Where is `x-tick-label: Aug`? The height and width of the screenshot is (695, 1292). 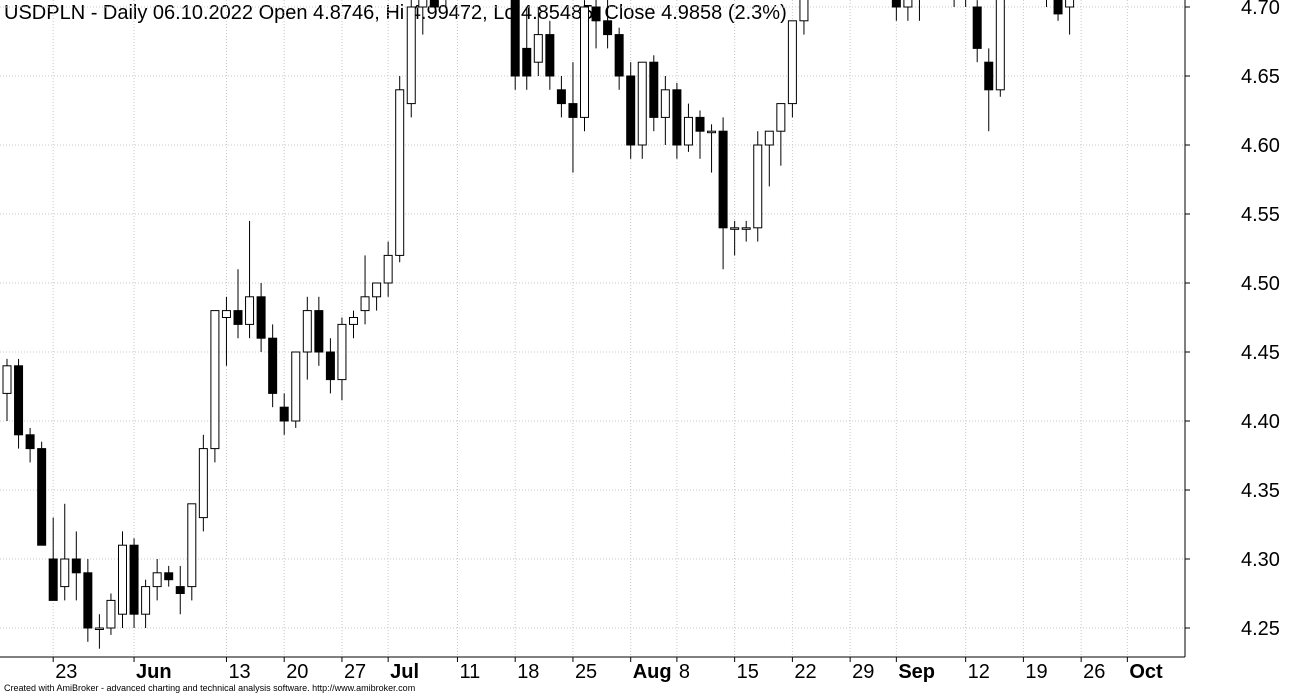
x-tick-label: Aug is located at coordinates (652, 672).